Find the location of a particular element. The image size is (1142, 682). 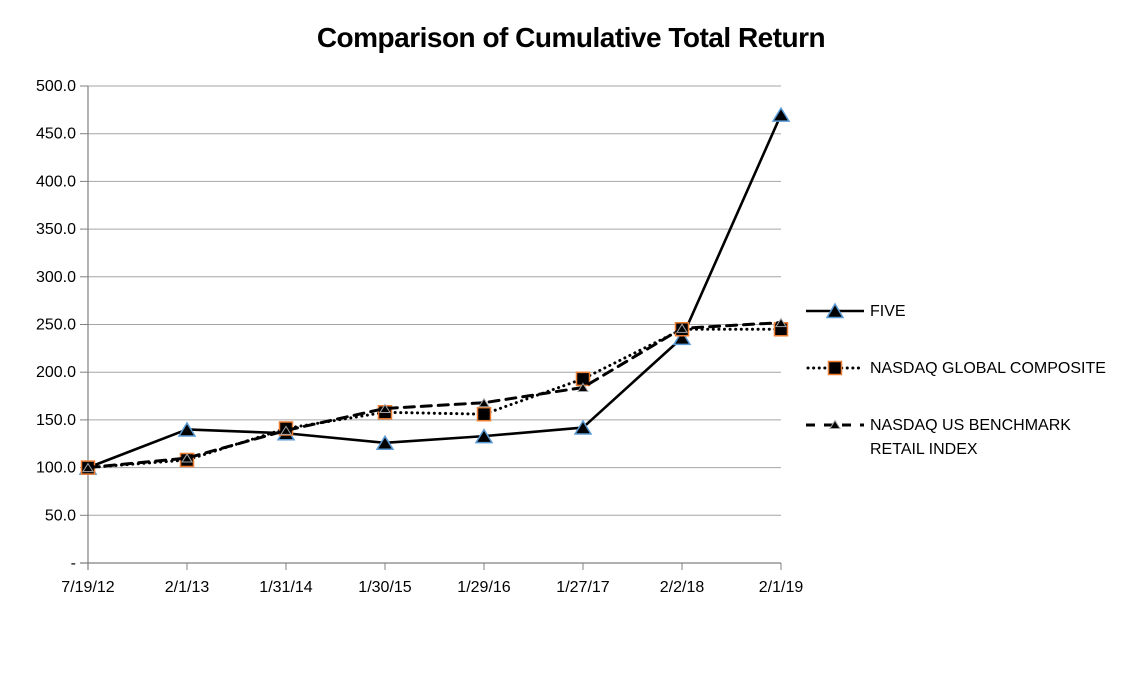

y-axis-label: 400.0 is located at coordinates (56, 181).